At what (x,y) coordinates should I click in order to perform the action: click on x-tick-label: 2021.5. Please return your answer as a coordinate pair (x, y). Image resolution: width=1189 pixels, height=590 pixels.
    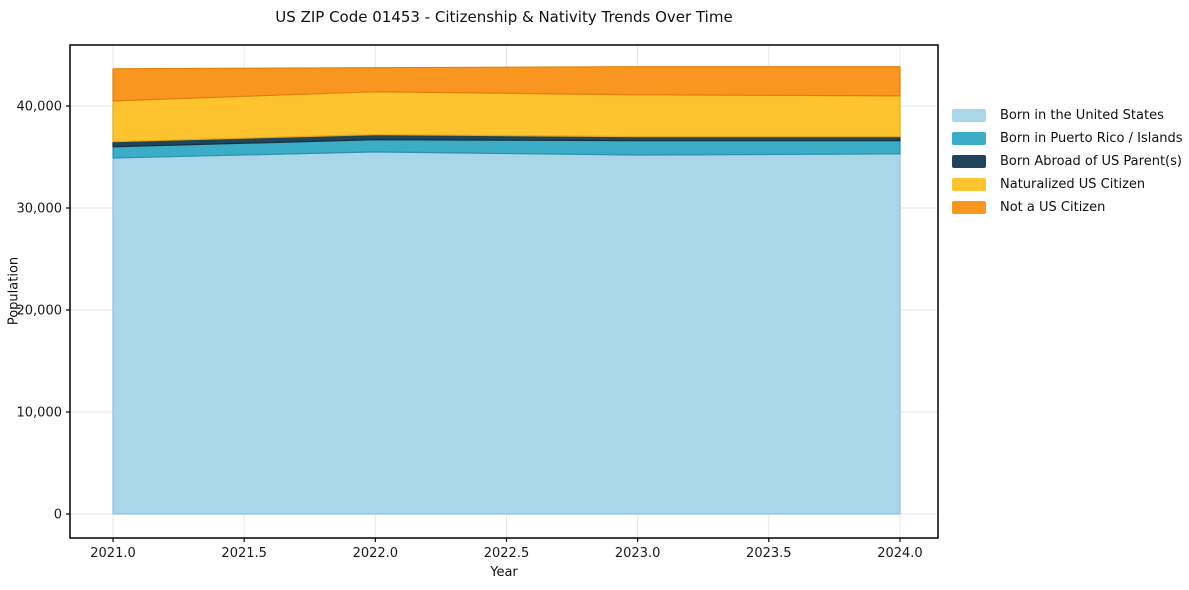
    Looking at the image, I should click on (244, 553).